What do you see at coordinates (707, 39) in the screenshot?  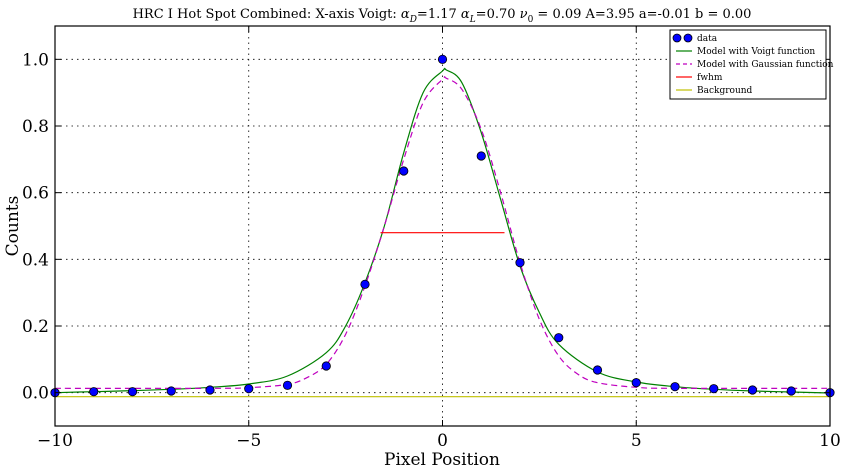 I see `legend-label-data: data` at bounding box center [707, 39].